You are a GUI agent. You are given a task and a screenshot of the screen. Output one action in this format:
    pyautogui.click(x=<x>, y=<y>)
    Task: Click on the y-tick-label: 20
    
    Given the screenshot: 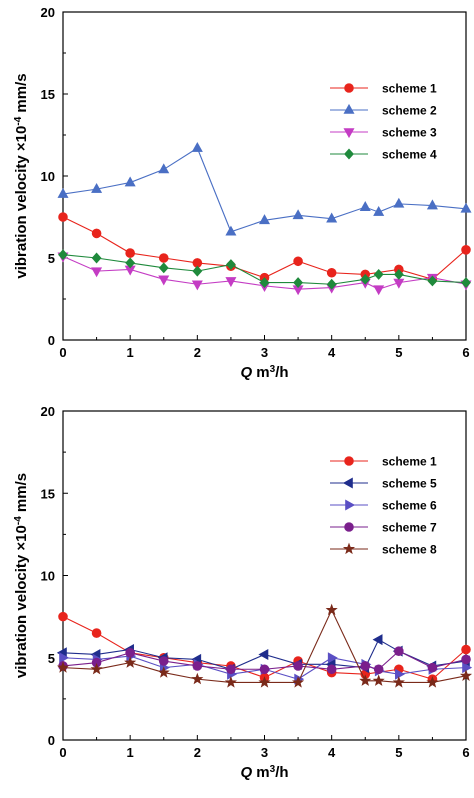 What is the action you would take?
    pyautogui.click(x=48, y=12)
    